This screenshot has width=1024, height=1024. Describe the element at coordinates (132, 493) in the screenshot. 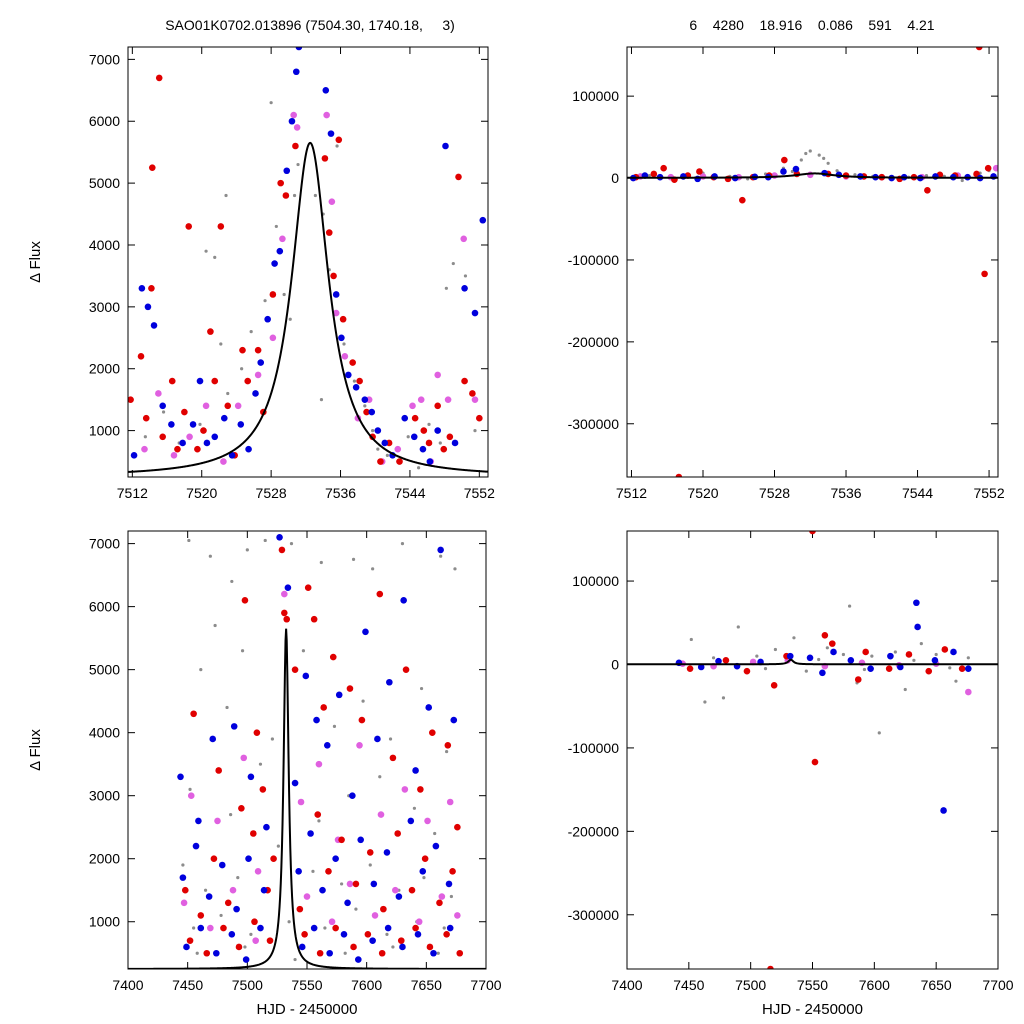

I see `x-tick-label: 7512` at that location.